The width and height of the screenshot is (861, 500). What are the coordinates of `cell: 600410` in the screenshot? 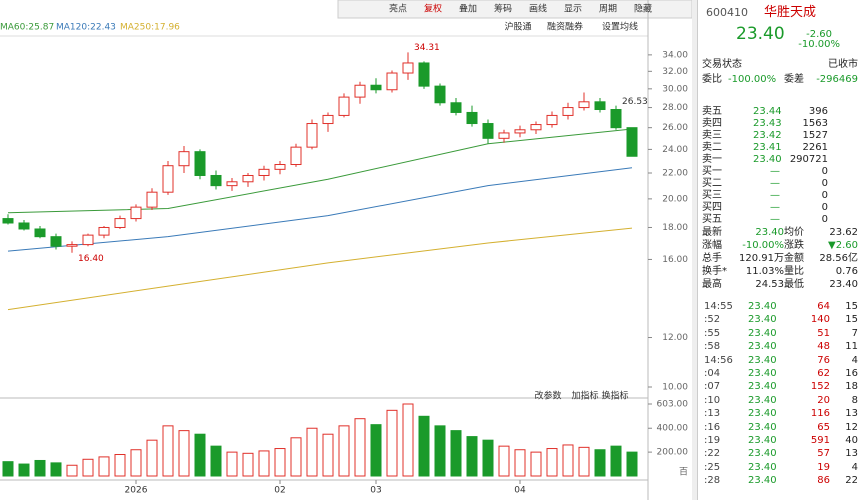 It's located at (727, 12).